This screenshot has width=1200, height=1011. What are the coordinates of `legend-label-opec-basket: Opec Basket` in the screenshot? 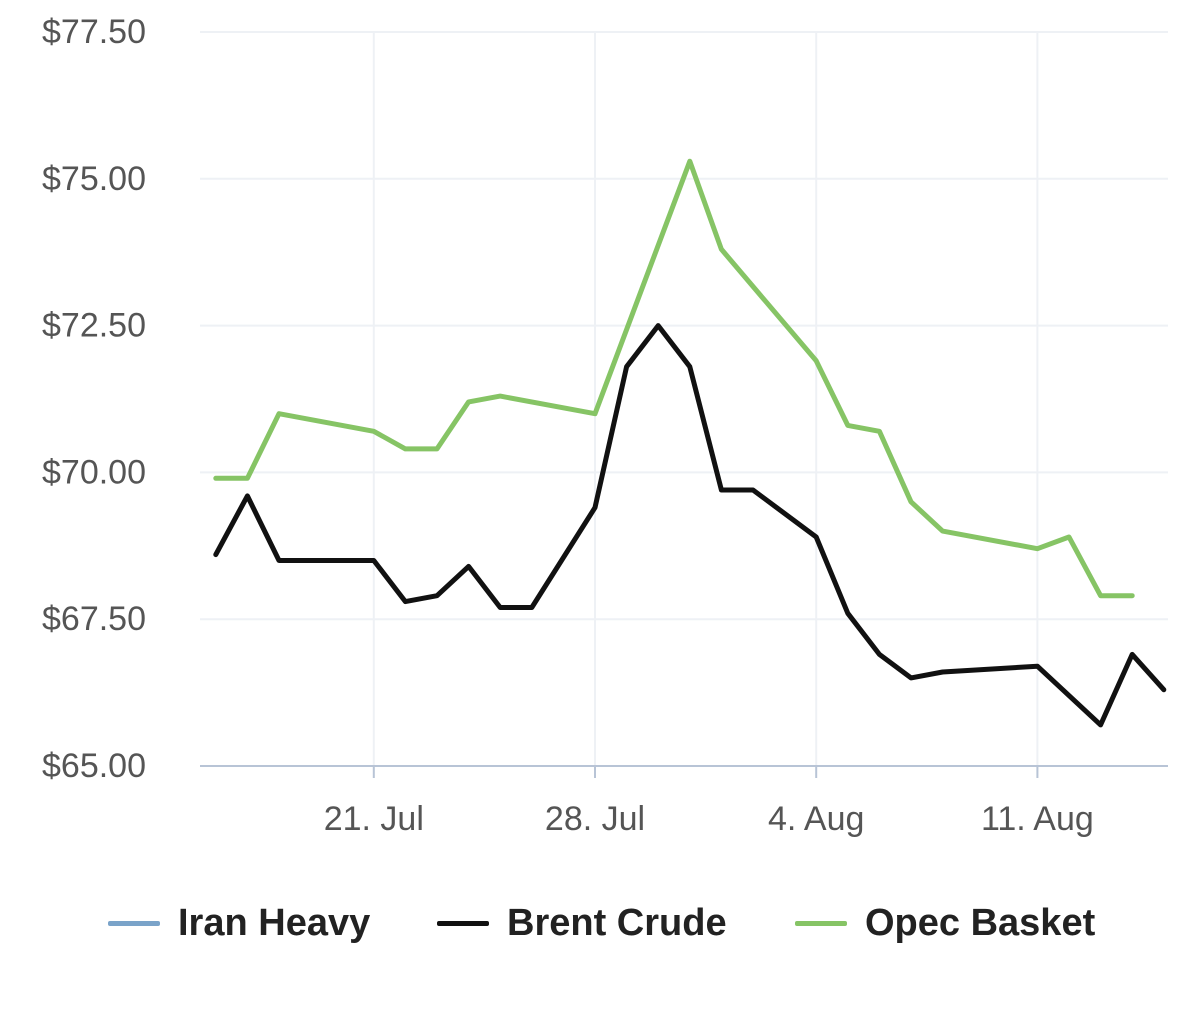 It's located at (980, 922).